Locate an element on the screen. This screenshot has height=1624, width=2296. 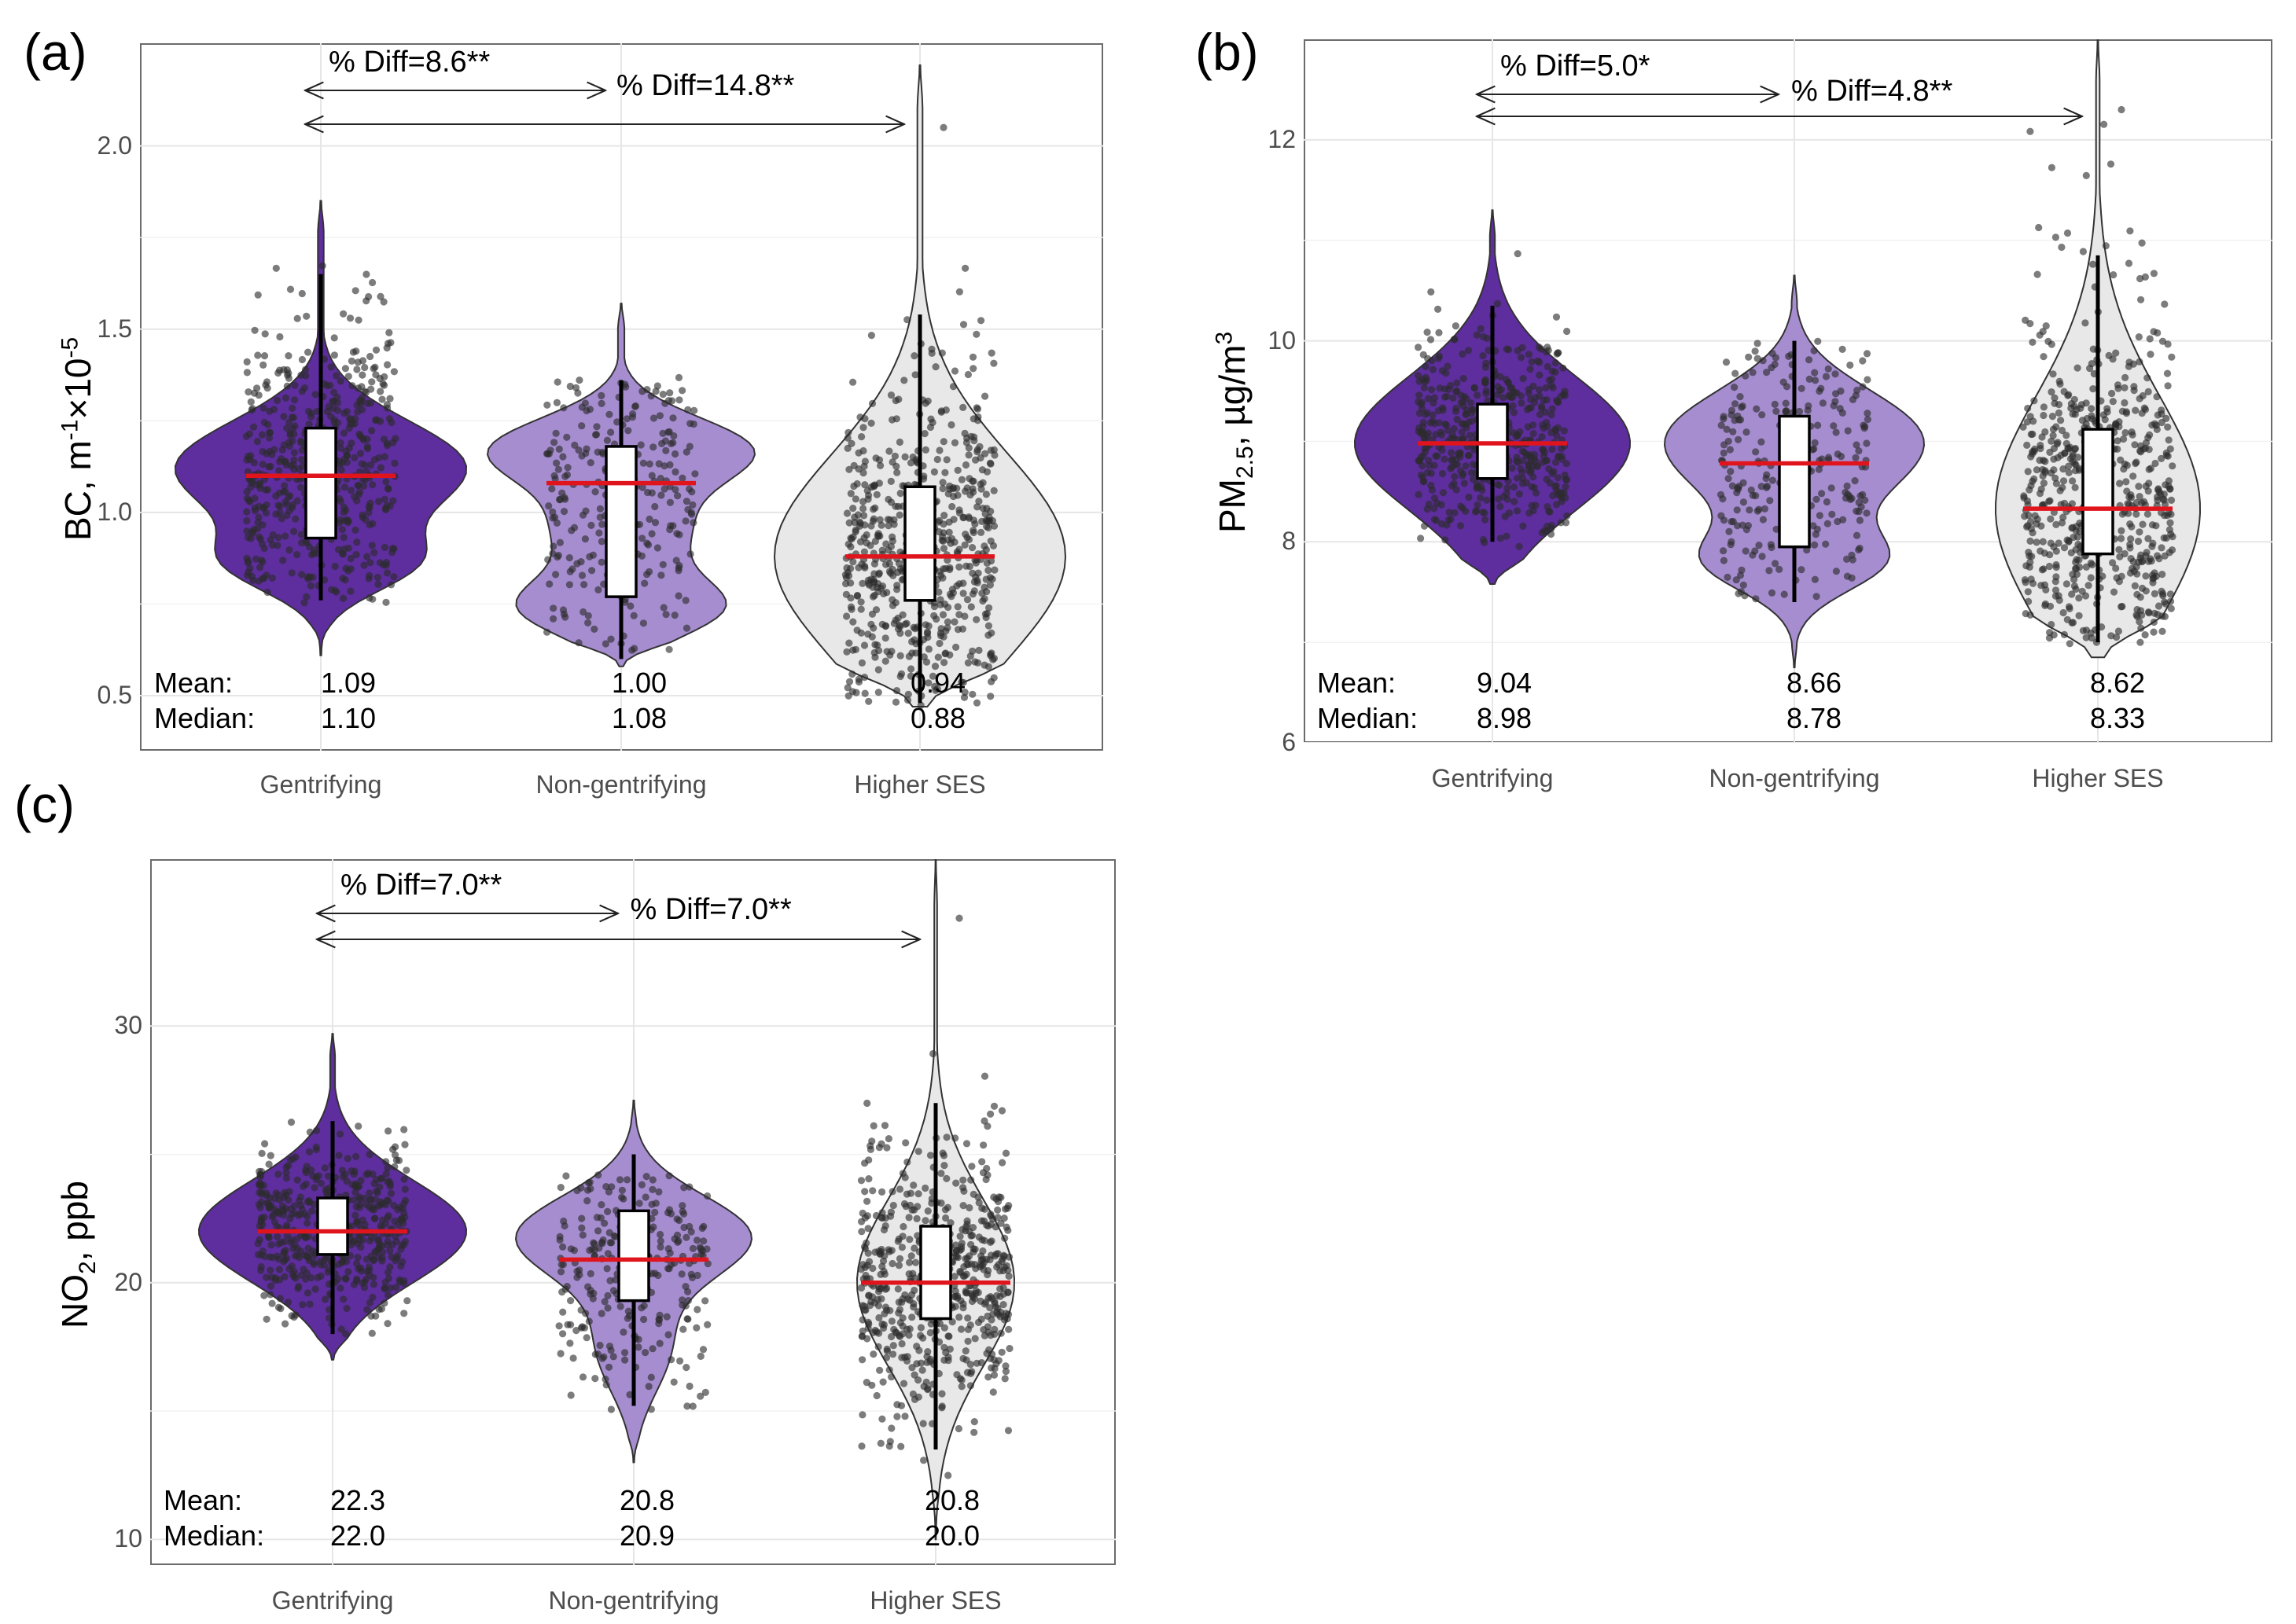
panel-label: (c) is located at coordinates (44, 804).